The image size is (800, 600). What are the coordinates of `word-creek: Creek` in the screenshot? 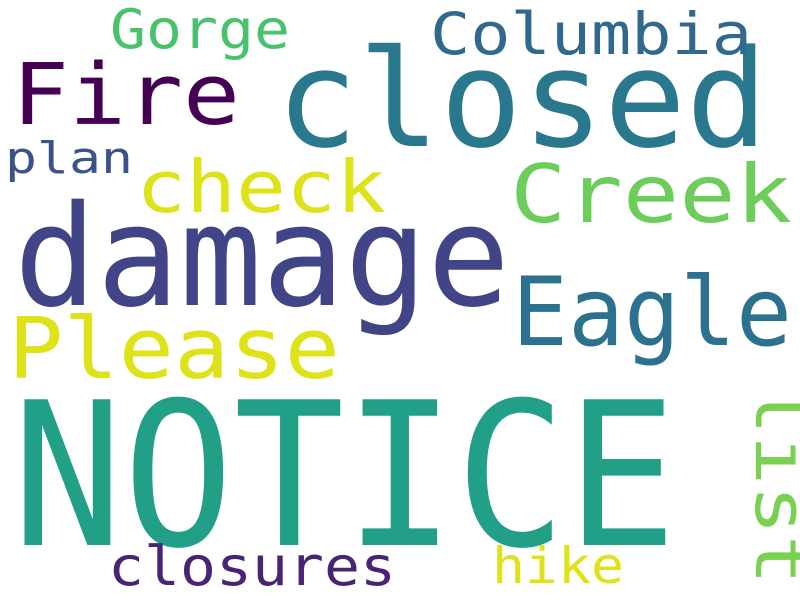 It's located at (651, 194).